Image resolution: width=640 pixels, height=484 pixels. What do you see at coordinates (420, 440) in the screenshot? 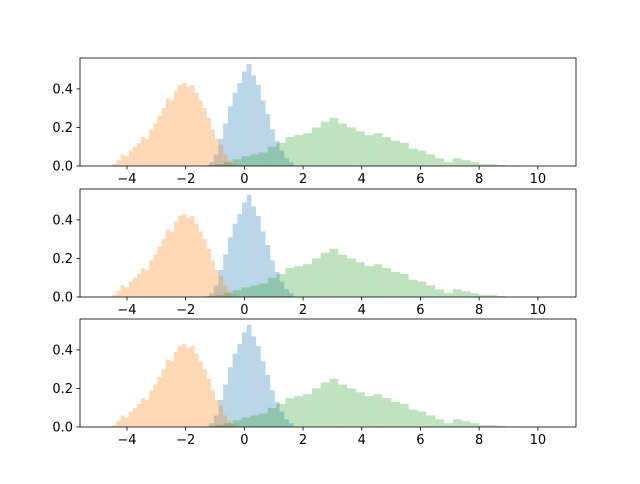
I see `x-tick-label: 6` at bounding box center [420, 440].